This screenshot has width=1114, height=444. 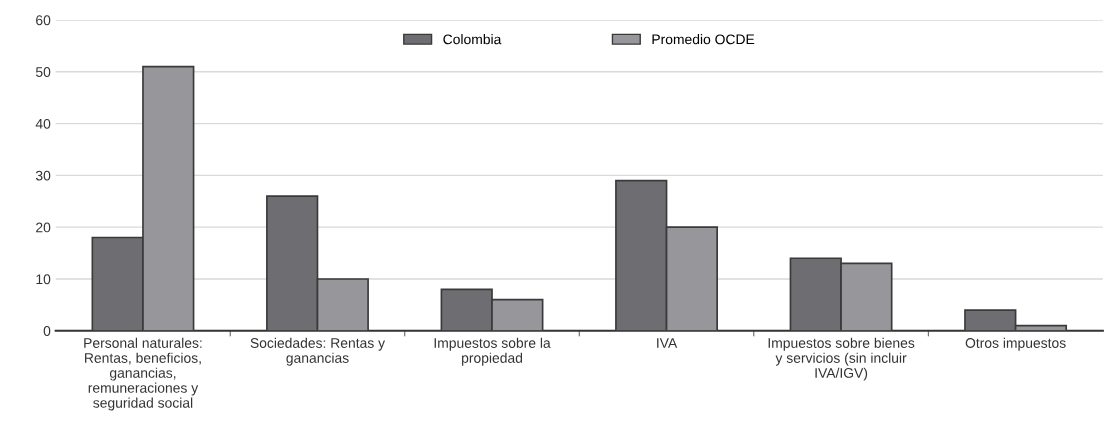 What do you see at coordinates (667, 343) in the screenshot?
I see `x-tick-label: IVA` at bounding box center [667, 343].